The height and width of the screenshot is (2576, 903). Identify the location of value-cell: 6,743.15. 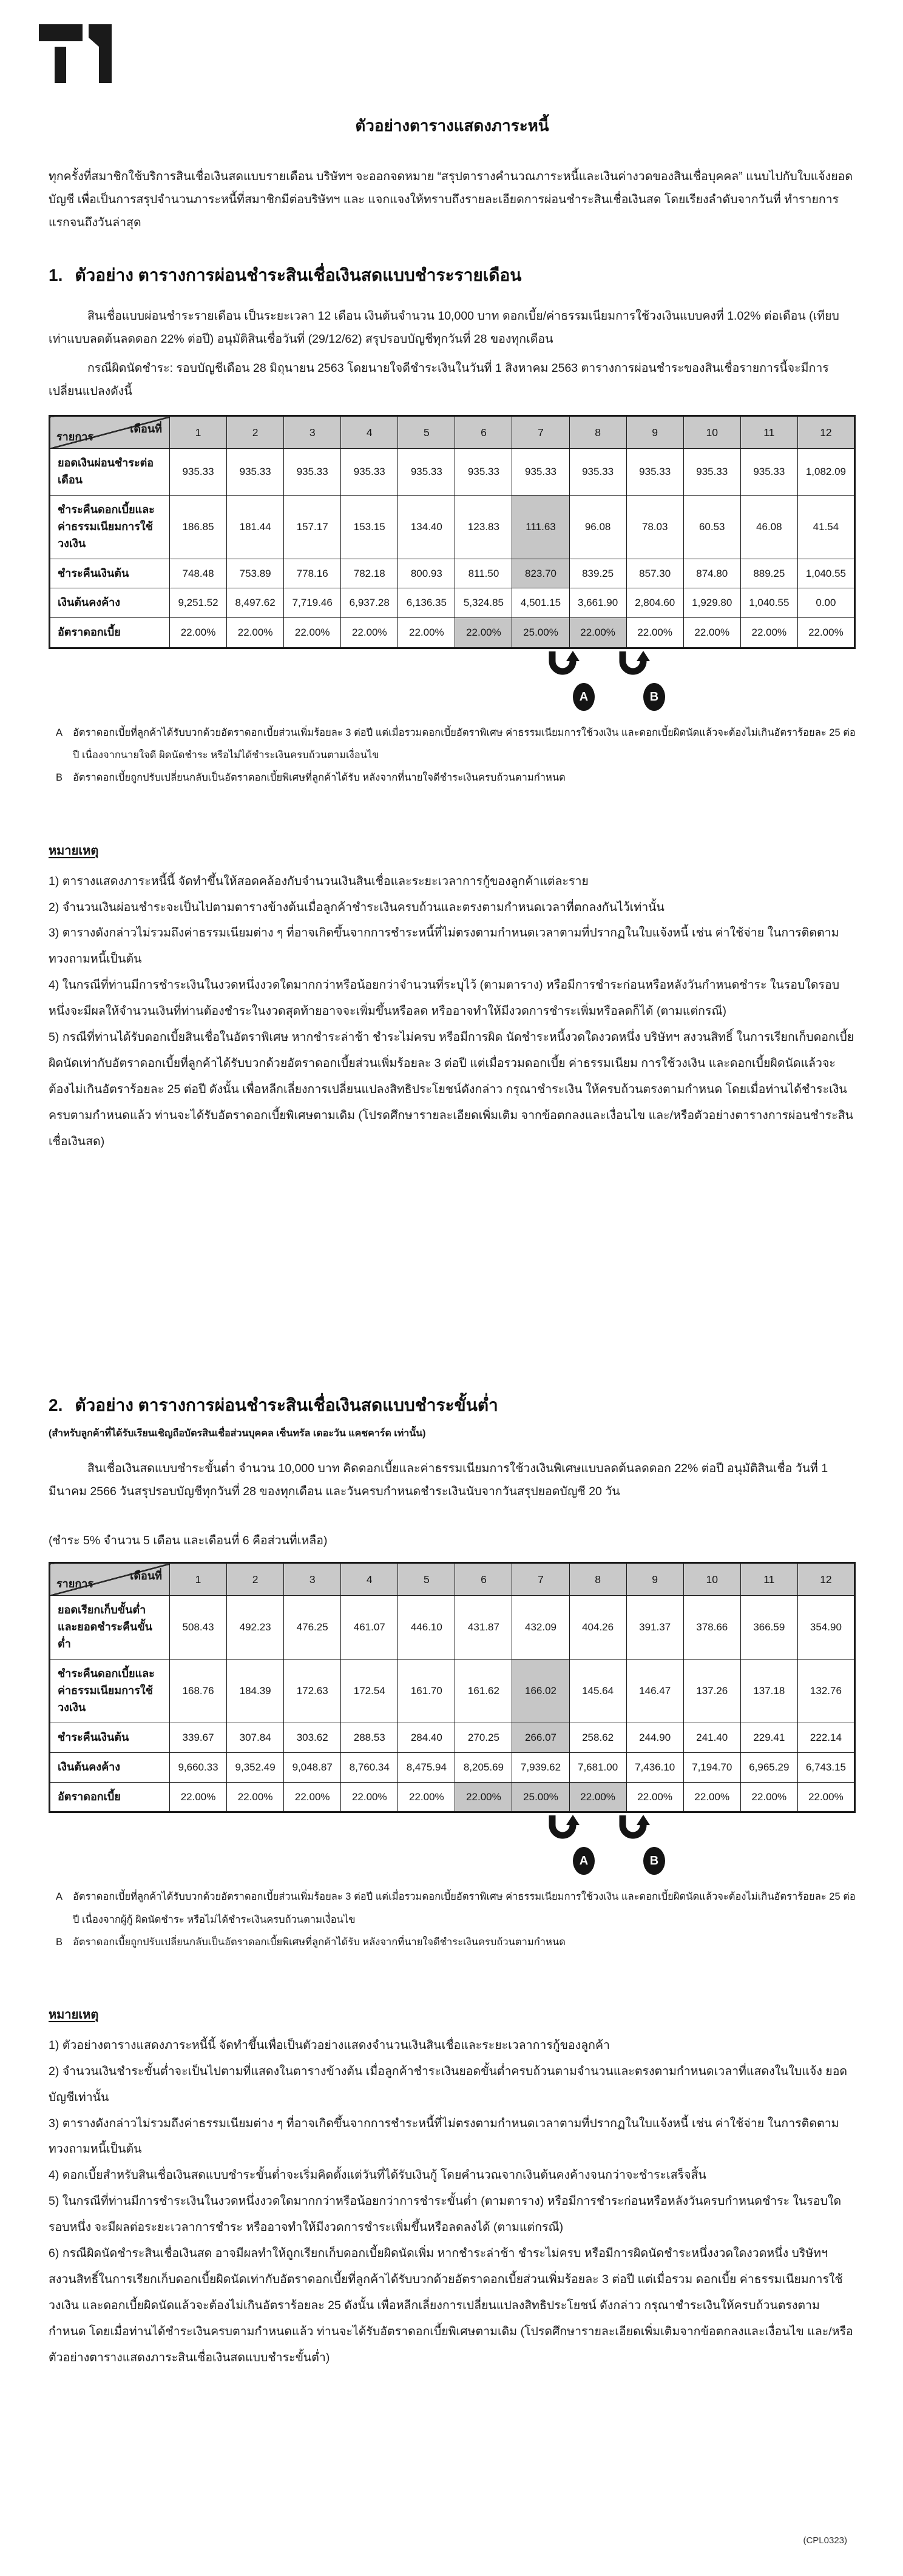
(826, 1767).